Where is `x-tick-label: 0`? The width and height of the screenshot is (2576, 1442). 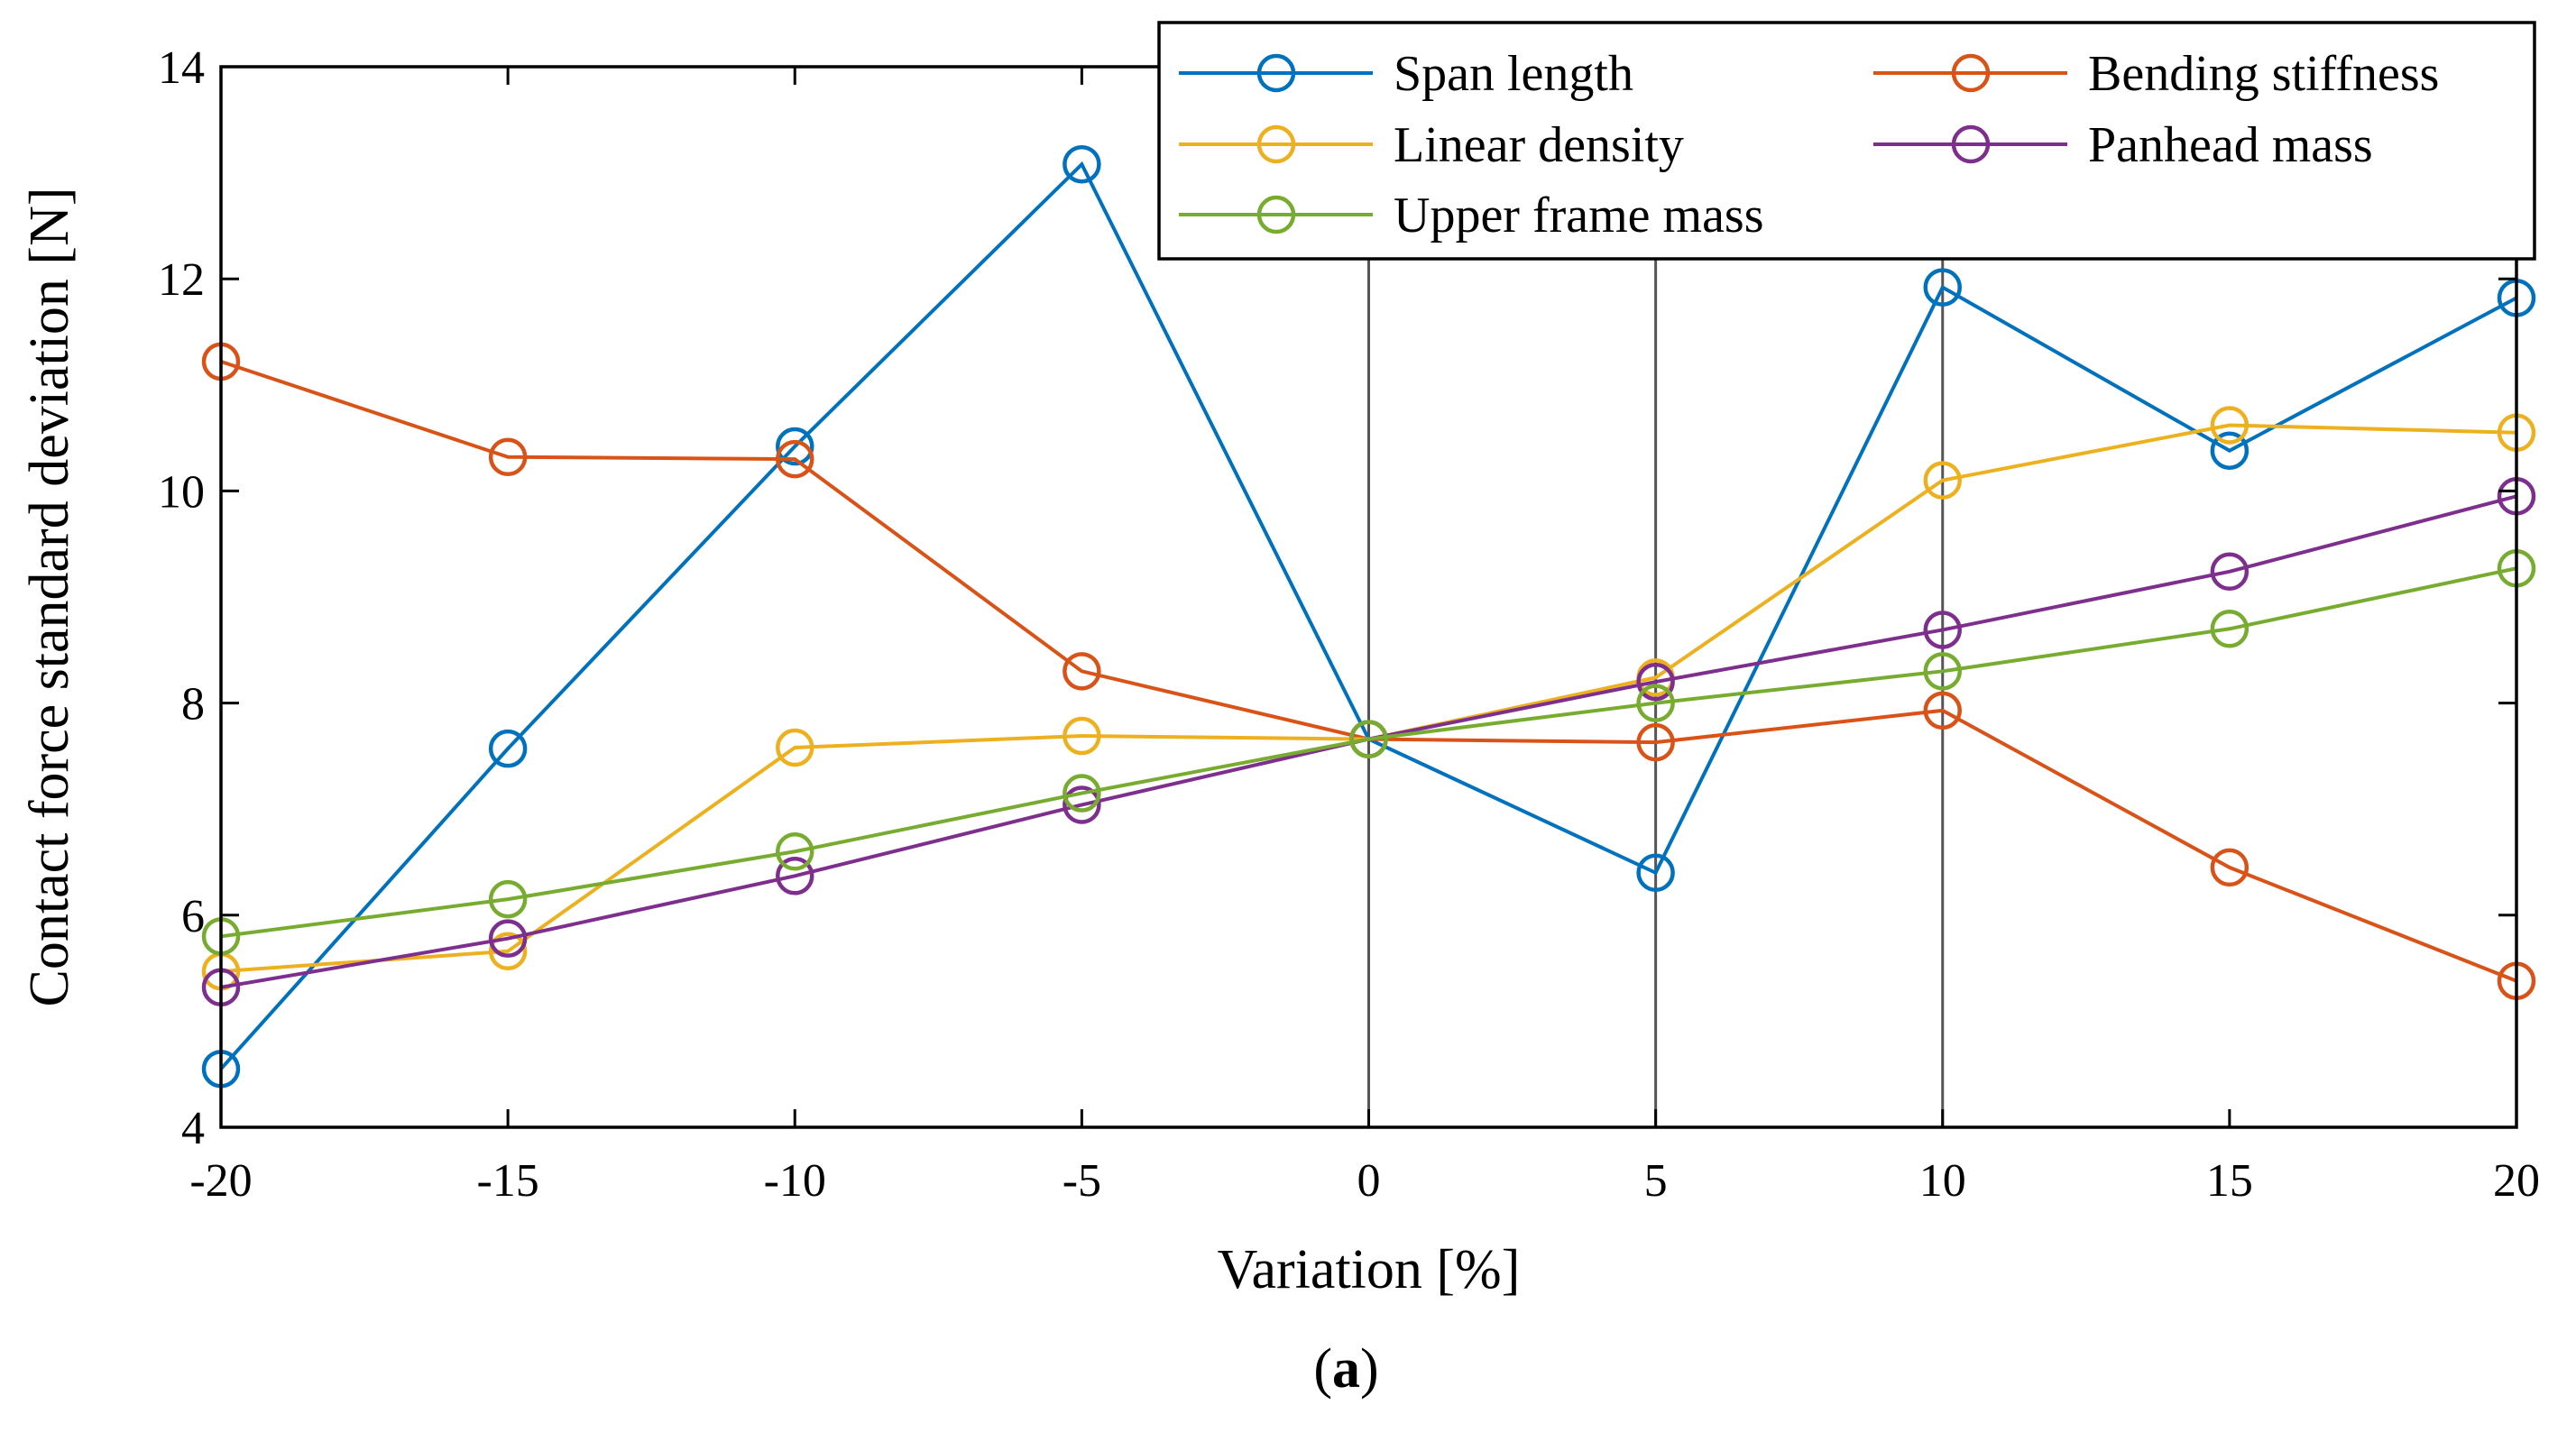
x-tick-label: 0 is located at coordinates (1369, 1181).